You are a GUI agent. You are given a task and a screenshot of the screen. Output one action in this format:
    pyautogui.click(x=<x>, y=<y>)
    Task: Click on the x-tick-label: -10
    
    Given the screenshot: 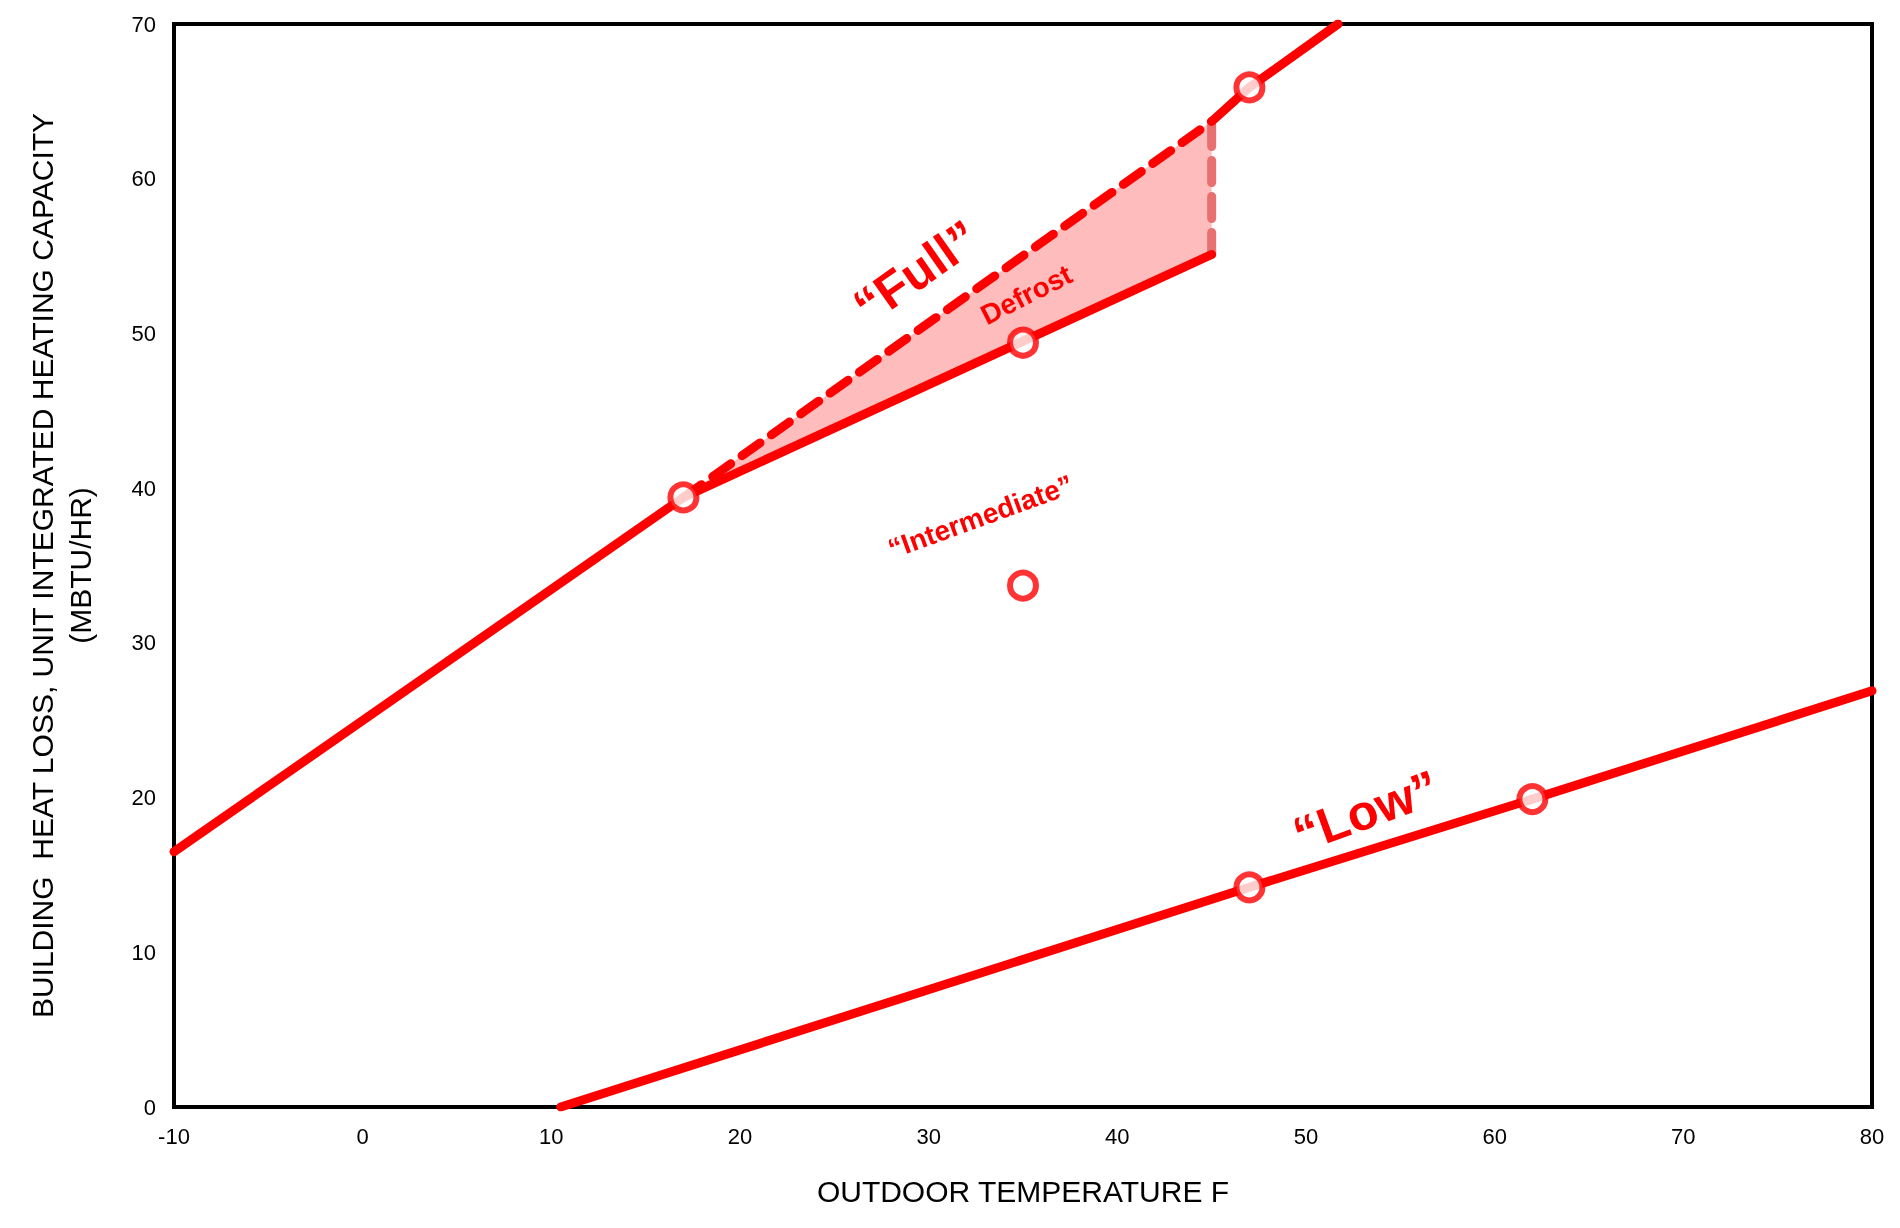 What is the action you would take?
    pyautogui.click(x=174, y=1136)
    